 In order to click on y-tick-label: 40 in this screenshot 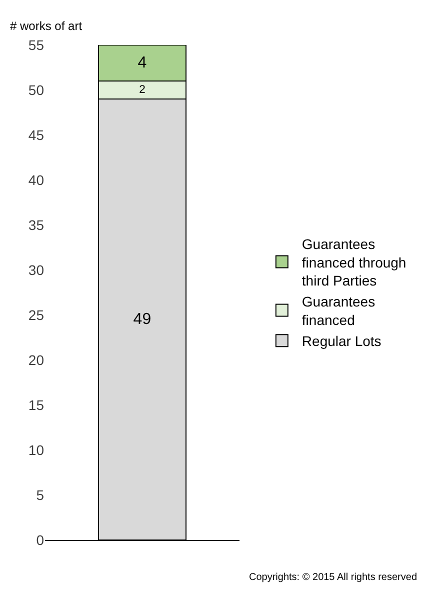, I will do `click(36, 180)`.